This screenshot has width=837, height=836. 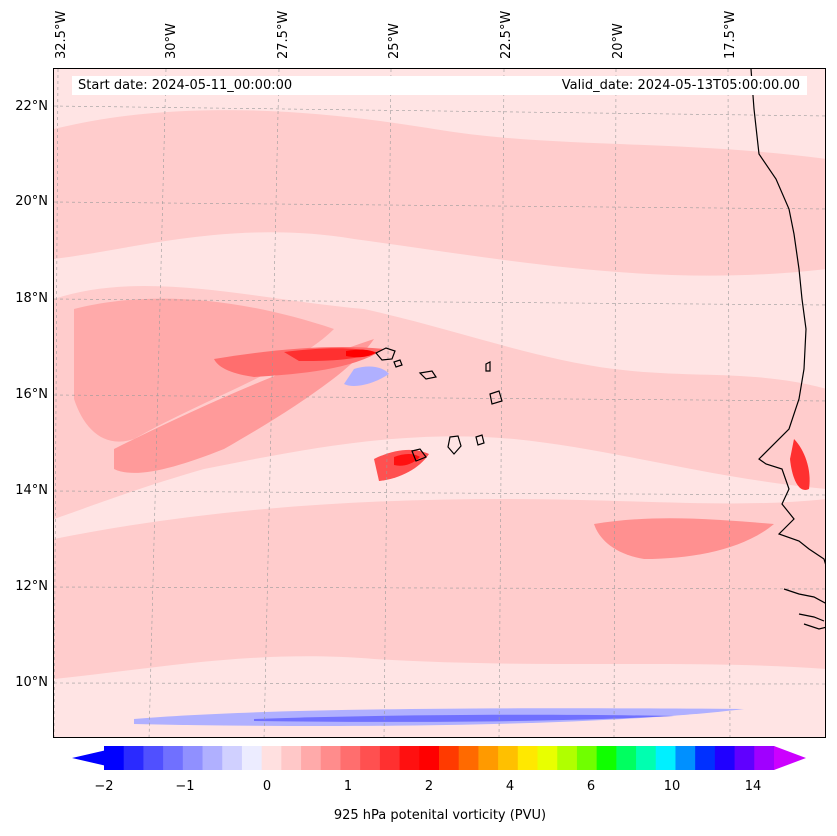 I want to click on lat-label: 10°N, so click(x=31, y=682).